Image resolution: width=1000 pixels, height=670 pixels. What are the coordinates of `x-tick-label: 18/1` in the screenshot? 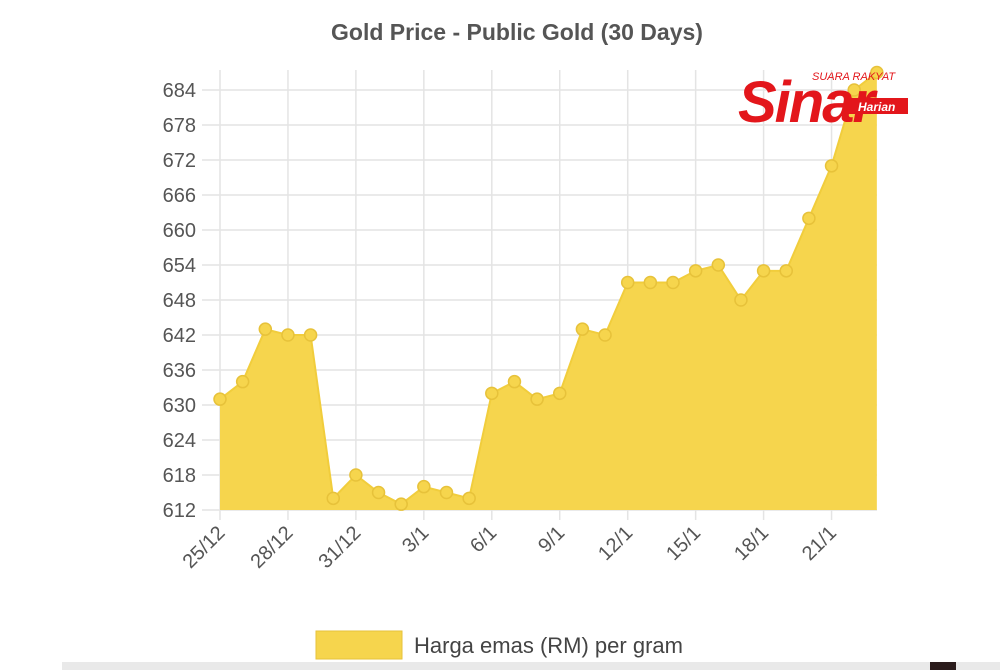 It's located at (751, 543).